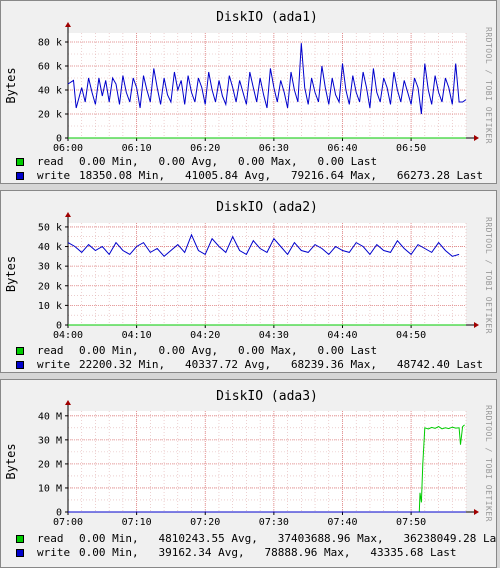 This screenshot has width=500, height=568. What do you see at coordinates (411, 522) in the screenshot?
I see `x-tick-label: 07:50` at bounding box center [411, 522].